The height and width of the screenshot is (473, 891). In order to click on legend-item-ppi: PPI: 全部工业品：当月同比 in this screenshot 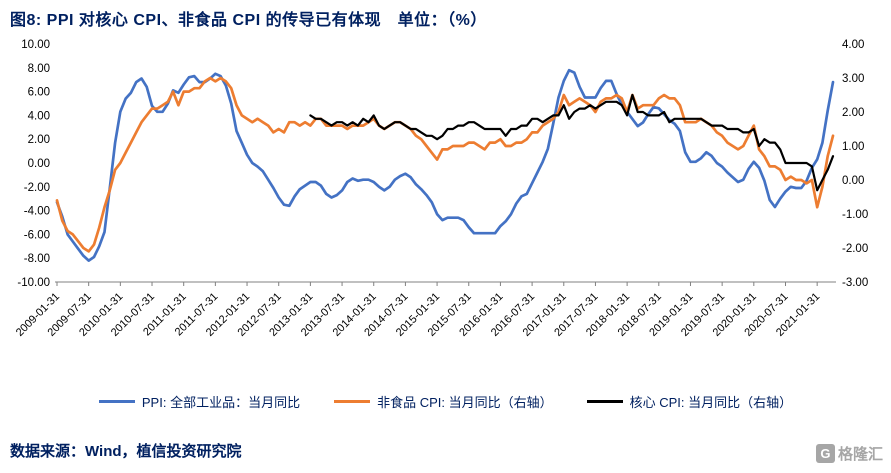, I will do `click(199, 401)`.